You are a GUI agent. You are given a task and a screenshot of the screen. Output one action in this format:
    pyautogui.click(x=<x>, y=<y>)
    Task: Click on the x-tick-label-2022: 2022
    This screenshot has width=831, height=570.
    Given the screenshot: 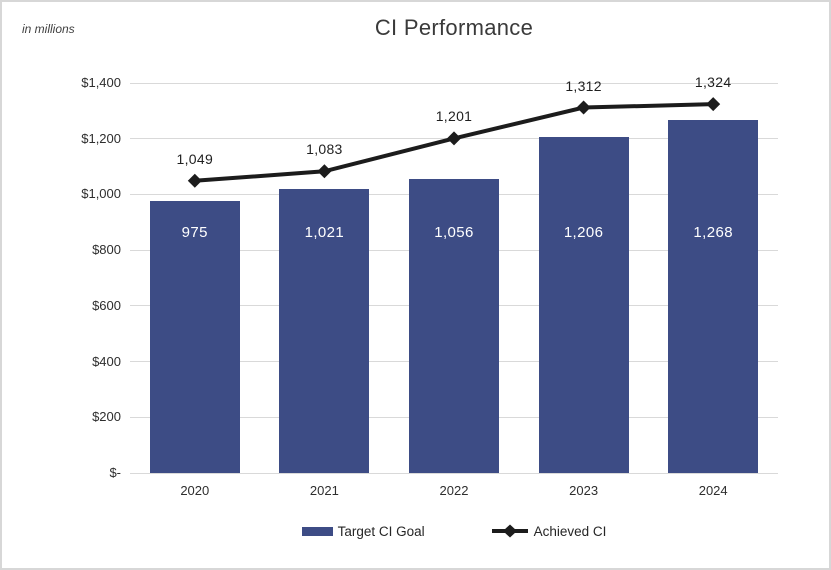 What is the action you would take?
    pyautogui.click(x=454, y=490)
    